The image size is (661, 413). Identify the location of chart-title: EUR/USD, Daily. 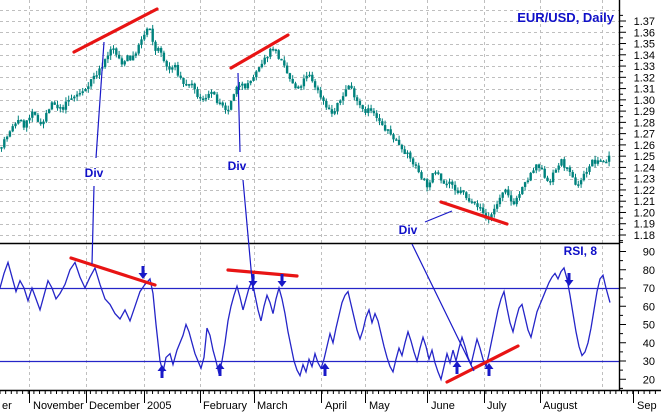
(565, 17).